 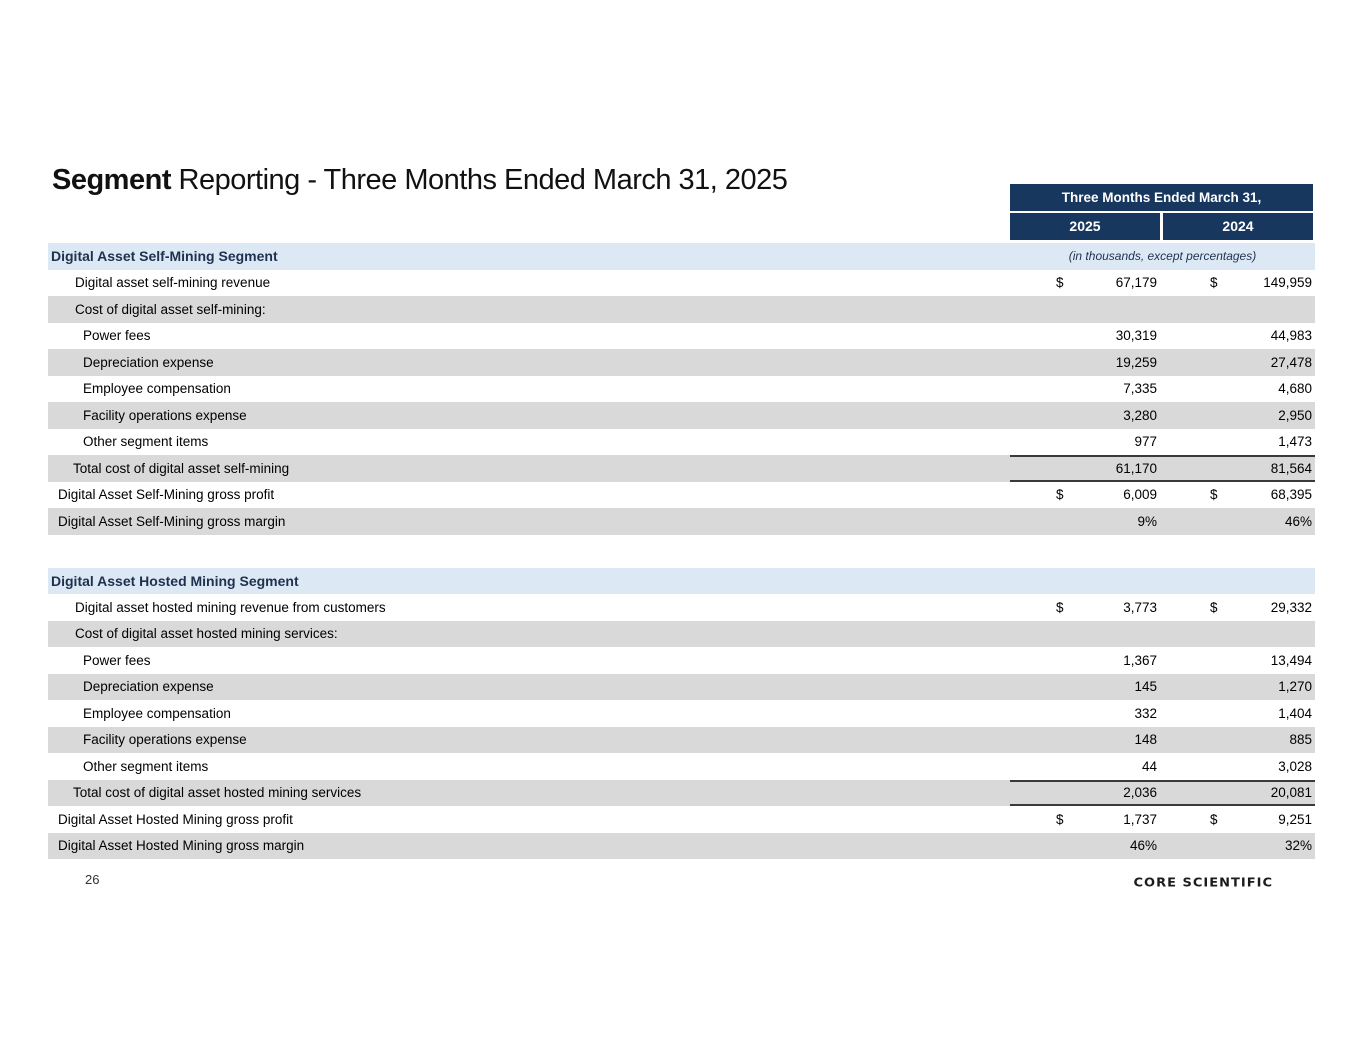 I want to click on value-cell-col1: 44, so click(x=1085, y=766).